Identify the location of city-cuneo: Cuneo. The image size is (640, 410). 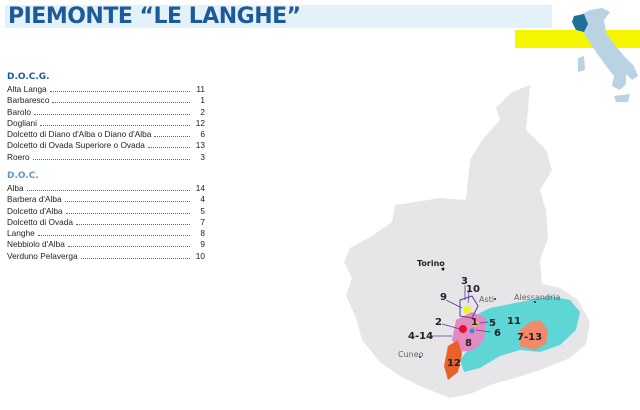
(411, 354).